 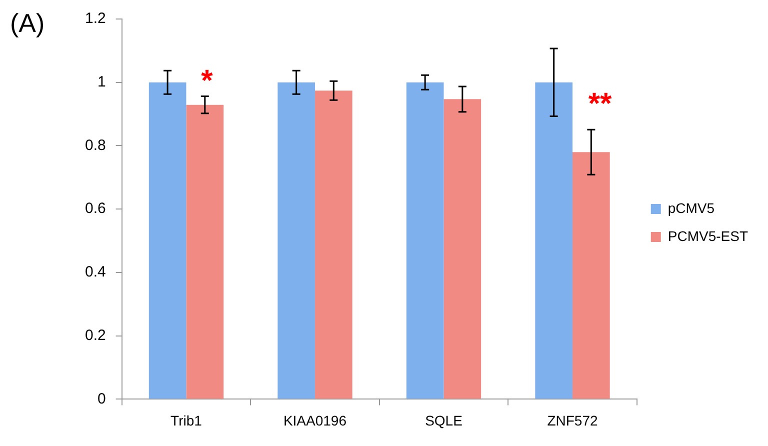 What do you see at coordinates (95, 209) in the screenshot?
I see `y-tick-label: 0.6` at bounding box center [95, 209].